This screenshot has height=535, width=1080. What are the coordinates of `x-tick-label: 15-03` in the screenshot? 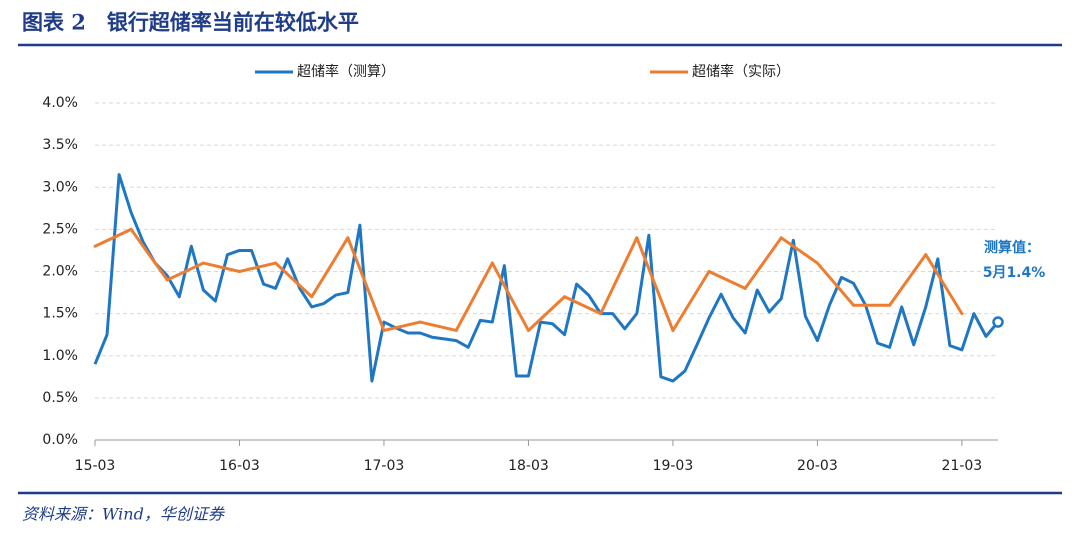 It's located at (95, 466).